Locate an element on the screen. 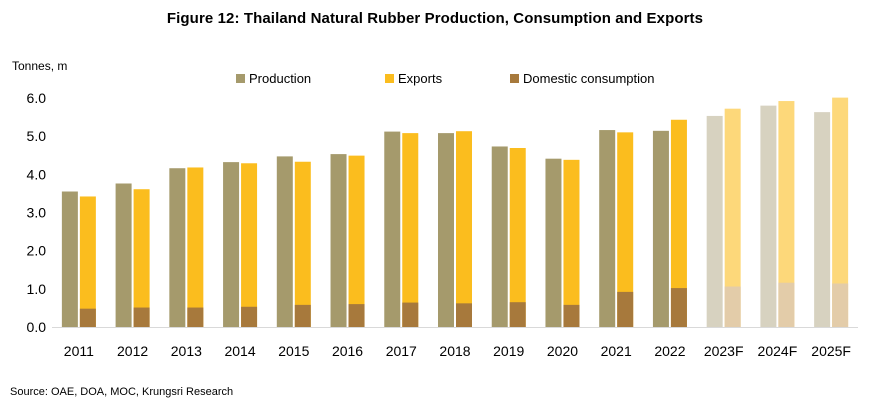 Image resolution: width=870 pixels, height=407 pixels. x-tick-label: 2017 is located at coordinates (401, 351).